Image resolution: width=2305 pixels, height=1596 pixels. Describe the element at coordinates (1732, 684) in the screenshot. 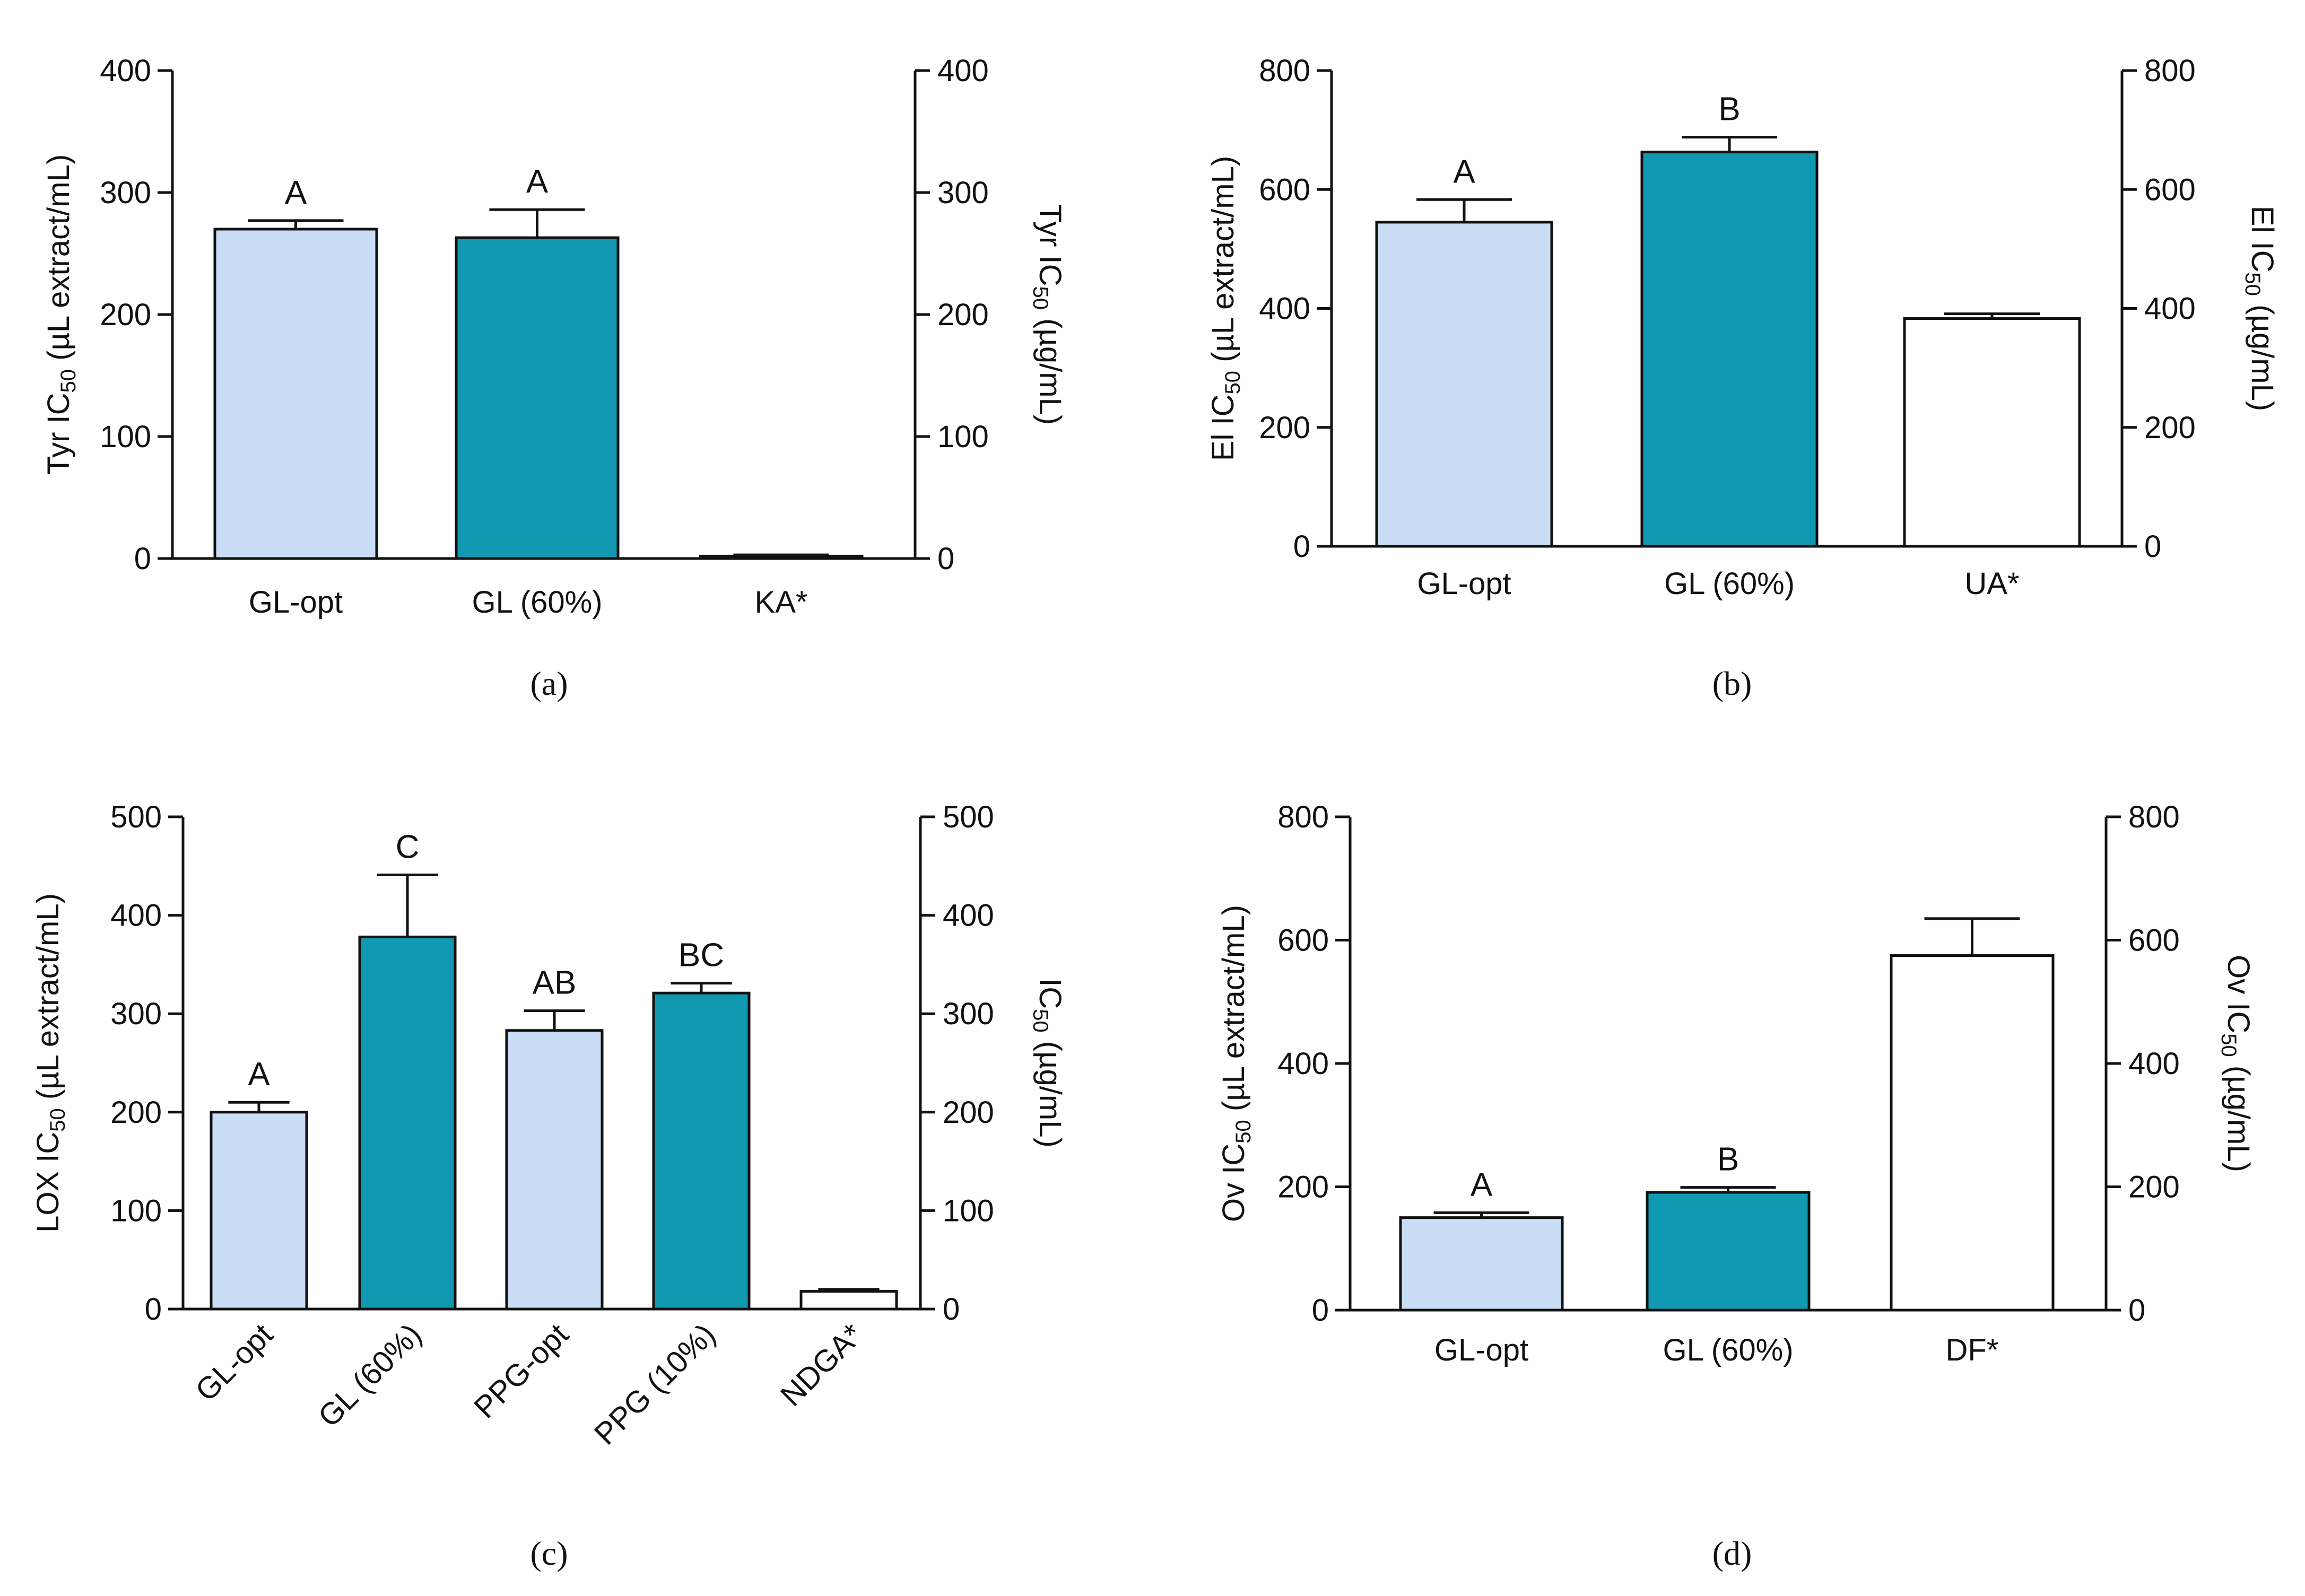

I see `panel-label: (b)` at that location.